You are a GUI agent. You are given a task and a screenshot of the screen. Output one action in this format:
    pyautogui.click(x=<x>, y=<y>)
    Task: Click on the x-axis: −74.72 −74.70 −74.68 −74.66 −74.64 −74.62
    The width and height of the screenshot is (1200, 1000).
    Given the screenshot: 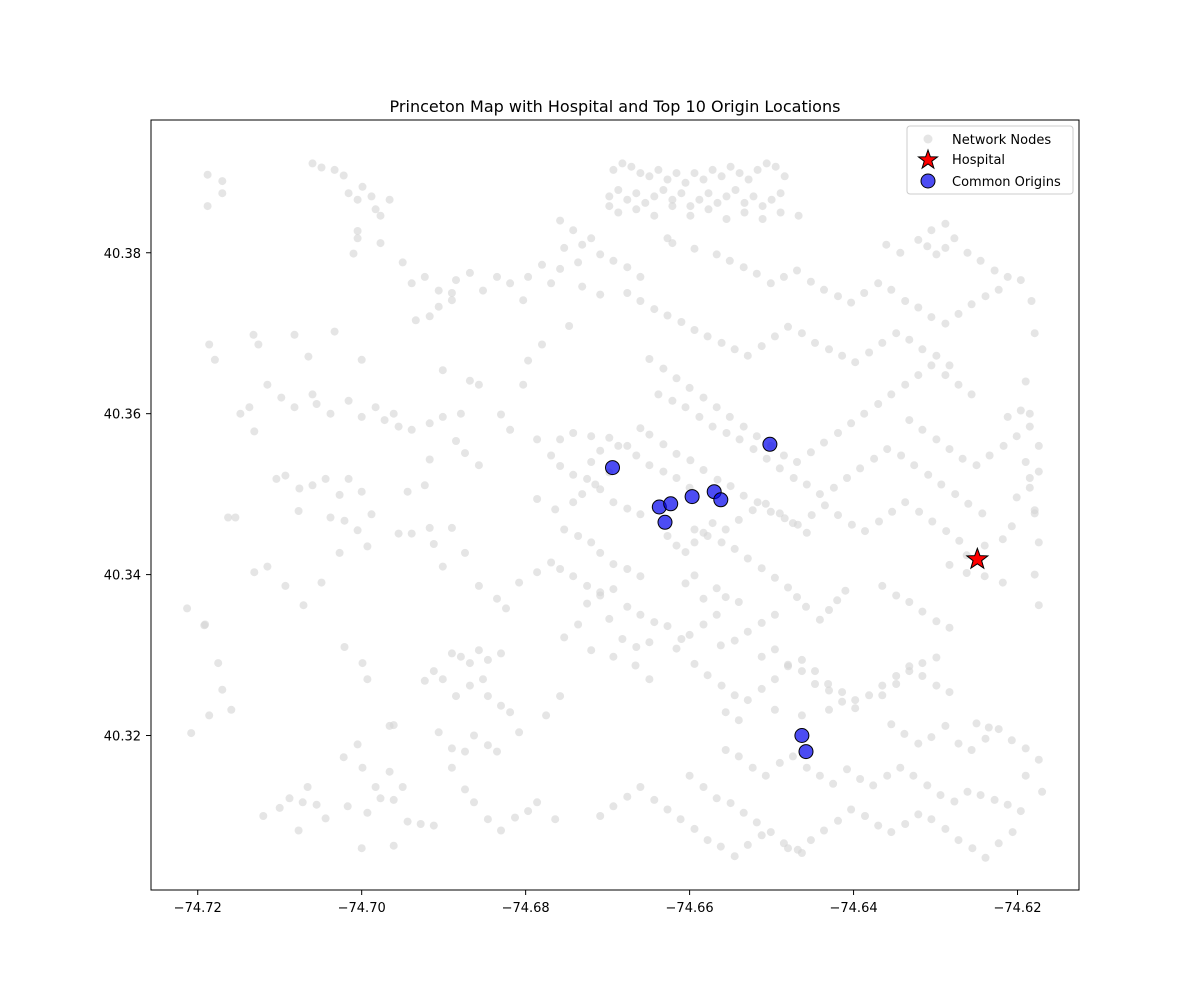 What is the action you would take?
    pyautogui.click(x=608, y=903)
    